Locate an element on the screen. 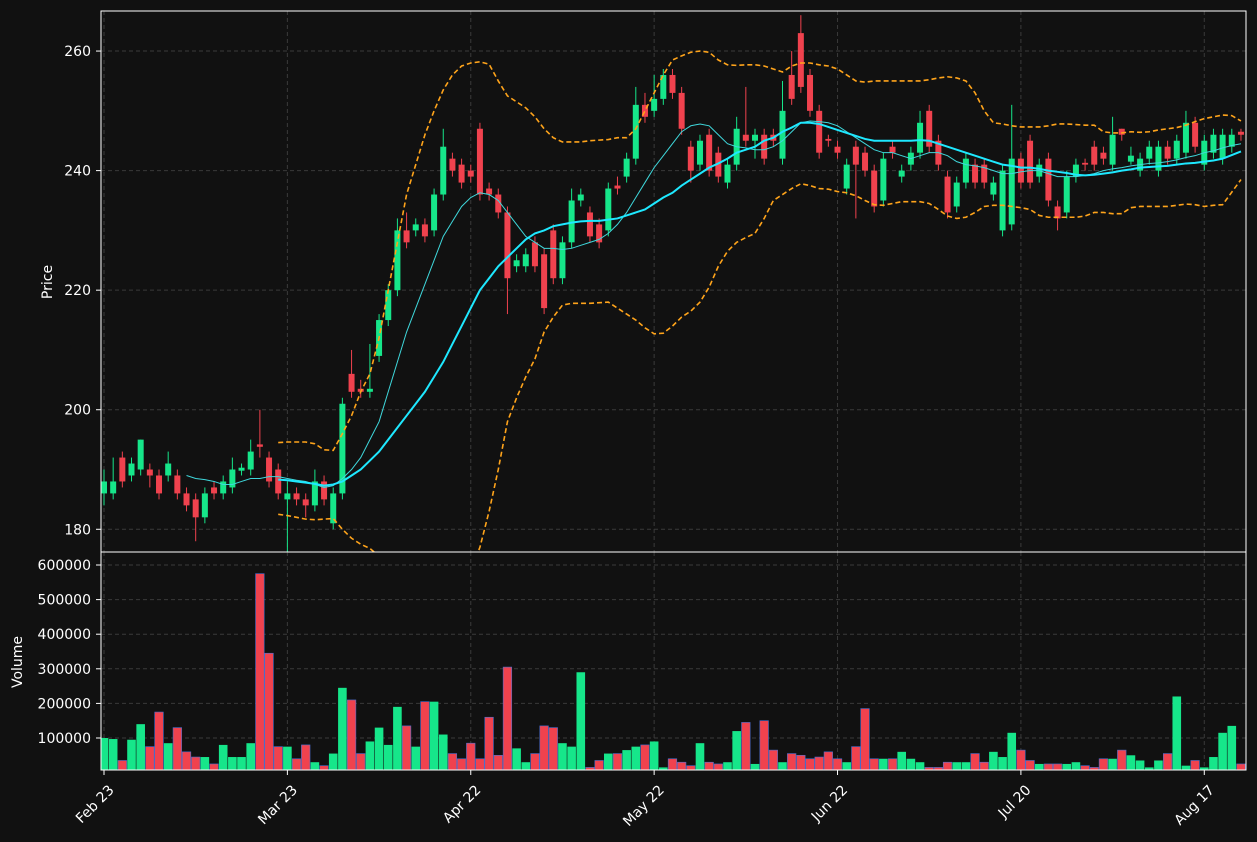  y-tick-label: 100000 is located at coordinates (64, 739).